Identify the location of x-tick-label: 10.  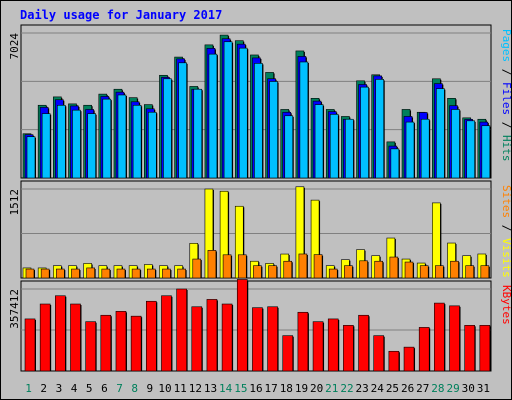
(164, 388).